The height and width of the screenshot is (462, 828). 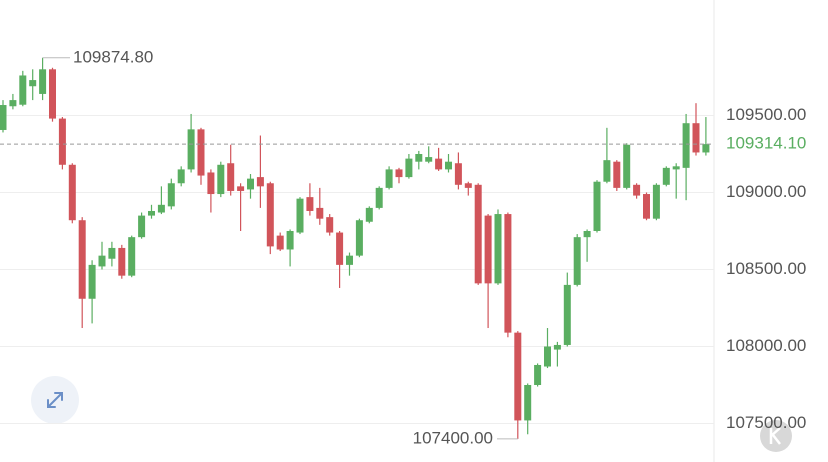 What do you see at coordinates (766, 191) in the screenshot?
I see `y-tick-label: 109000.00` at bounding box center [766, 191].